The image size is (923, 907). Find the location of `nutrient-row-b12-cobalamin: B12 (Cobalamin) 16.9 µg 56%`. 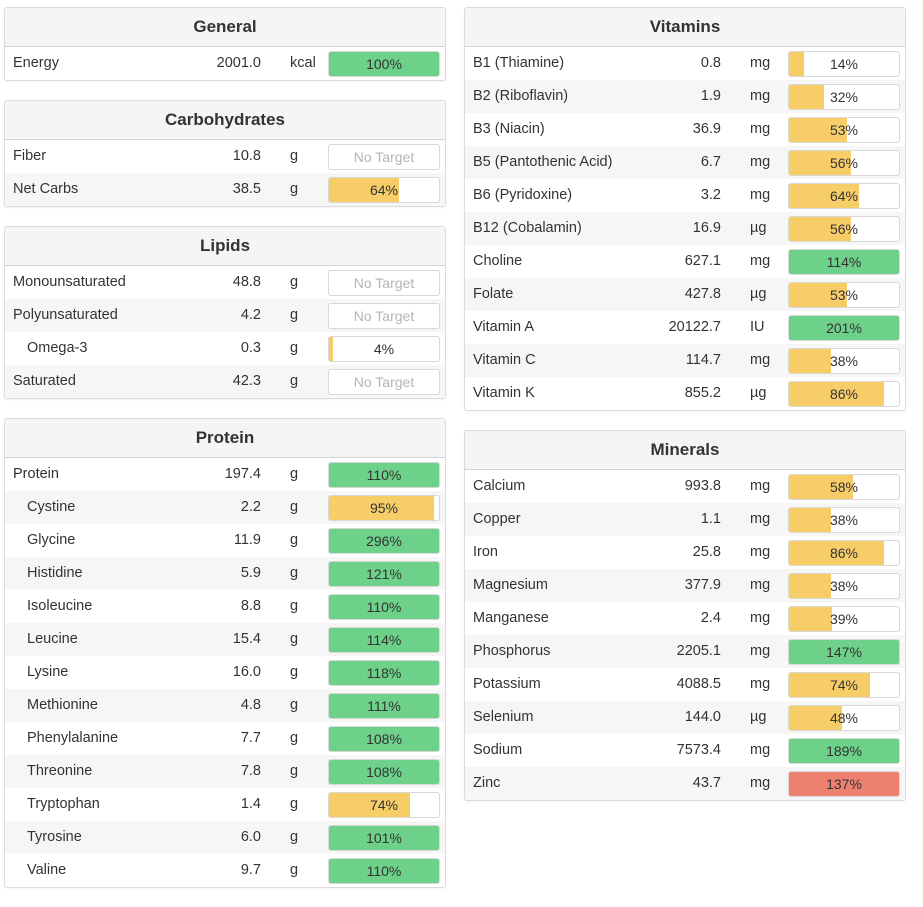

nutrient-row-b12-cobalamin: B12 (Cobalamin) 16.9 µg 56% is located at coordinates (685, 228).